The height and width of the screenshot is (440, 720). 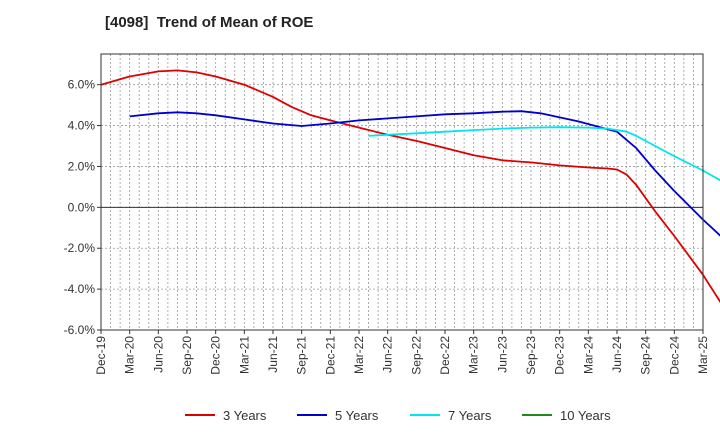 What do you see at coordinates (82, 126) in the screenshot?
I see `y-tick-label: 4.0%` at bounding box center [82, 126].